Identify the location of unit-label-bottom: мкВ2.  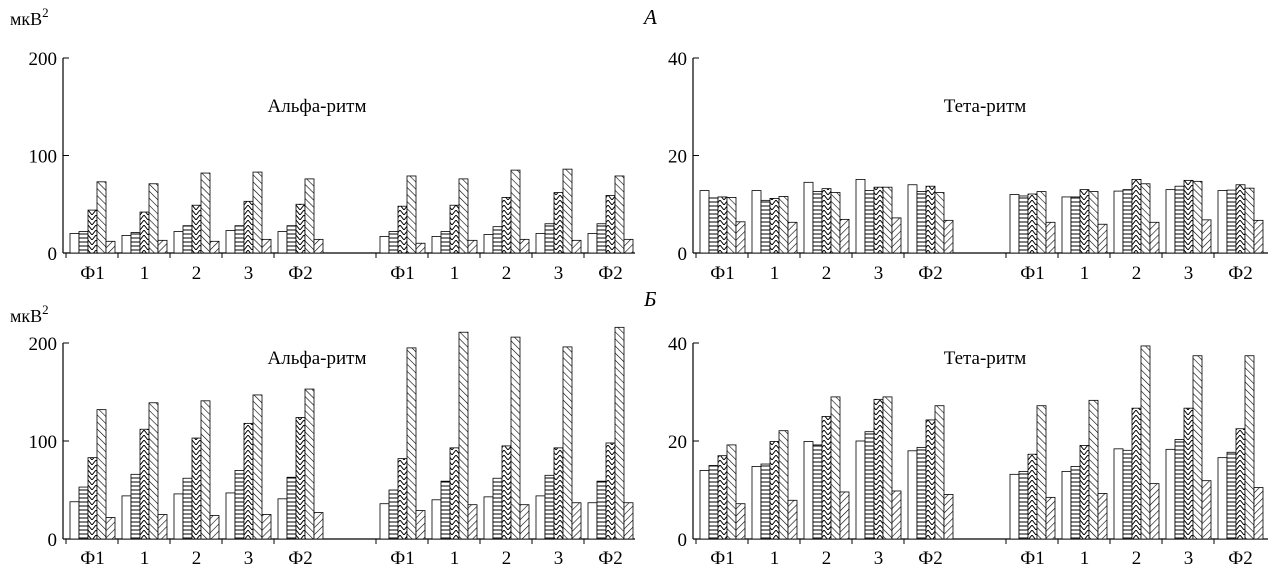
(29, 314).